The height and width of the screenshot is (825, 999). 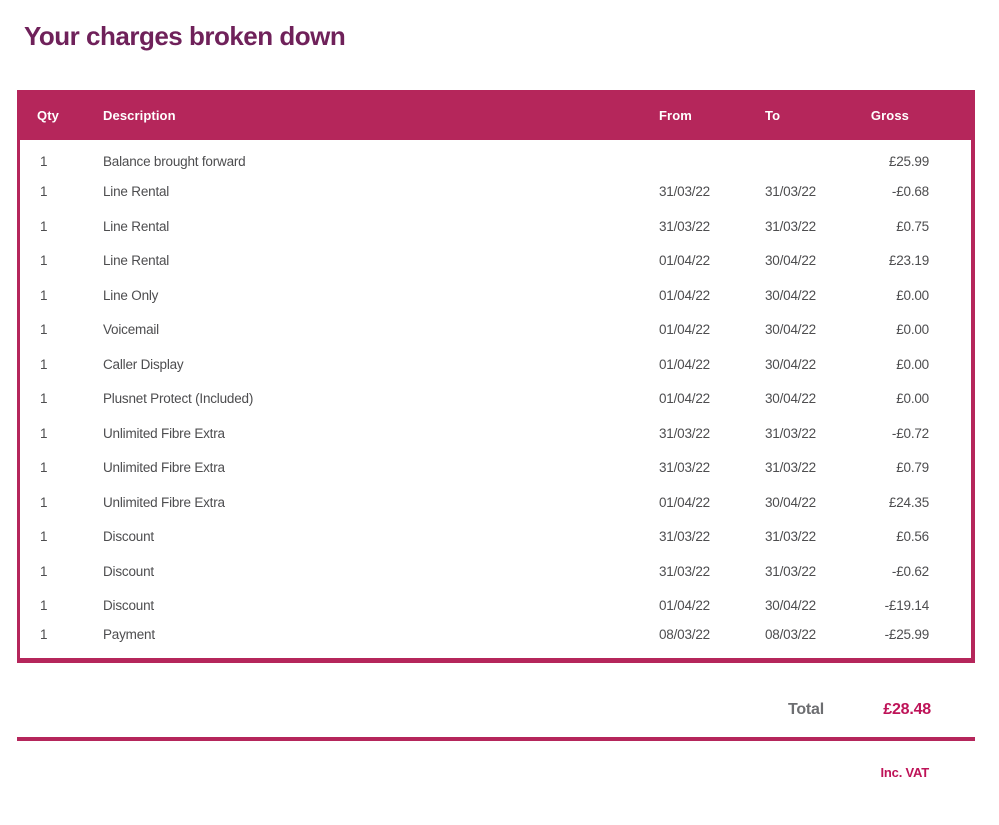 What do you see at coordinates (495, 537) in the screenshot?
I see `table-row: 1 Discount 31/03/22 31/03/22 £0.56` at bounding box center [495, 537].